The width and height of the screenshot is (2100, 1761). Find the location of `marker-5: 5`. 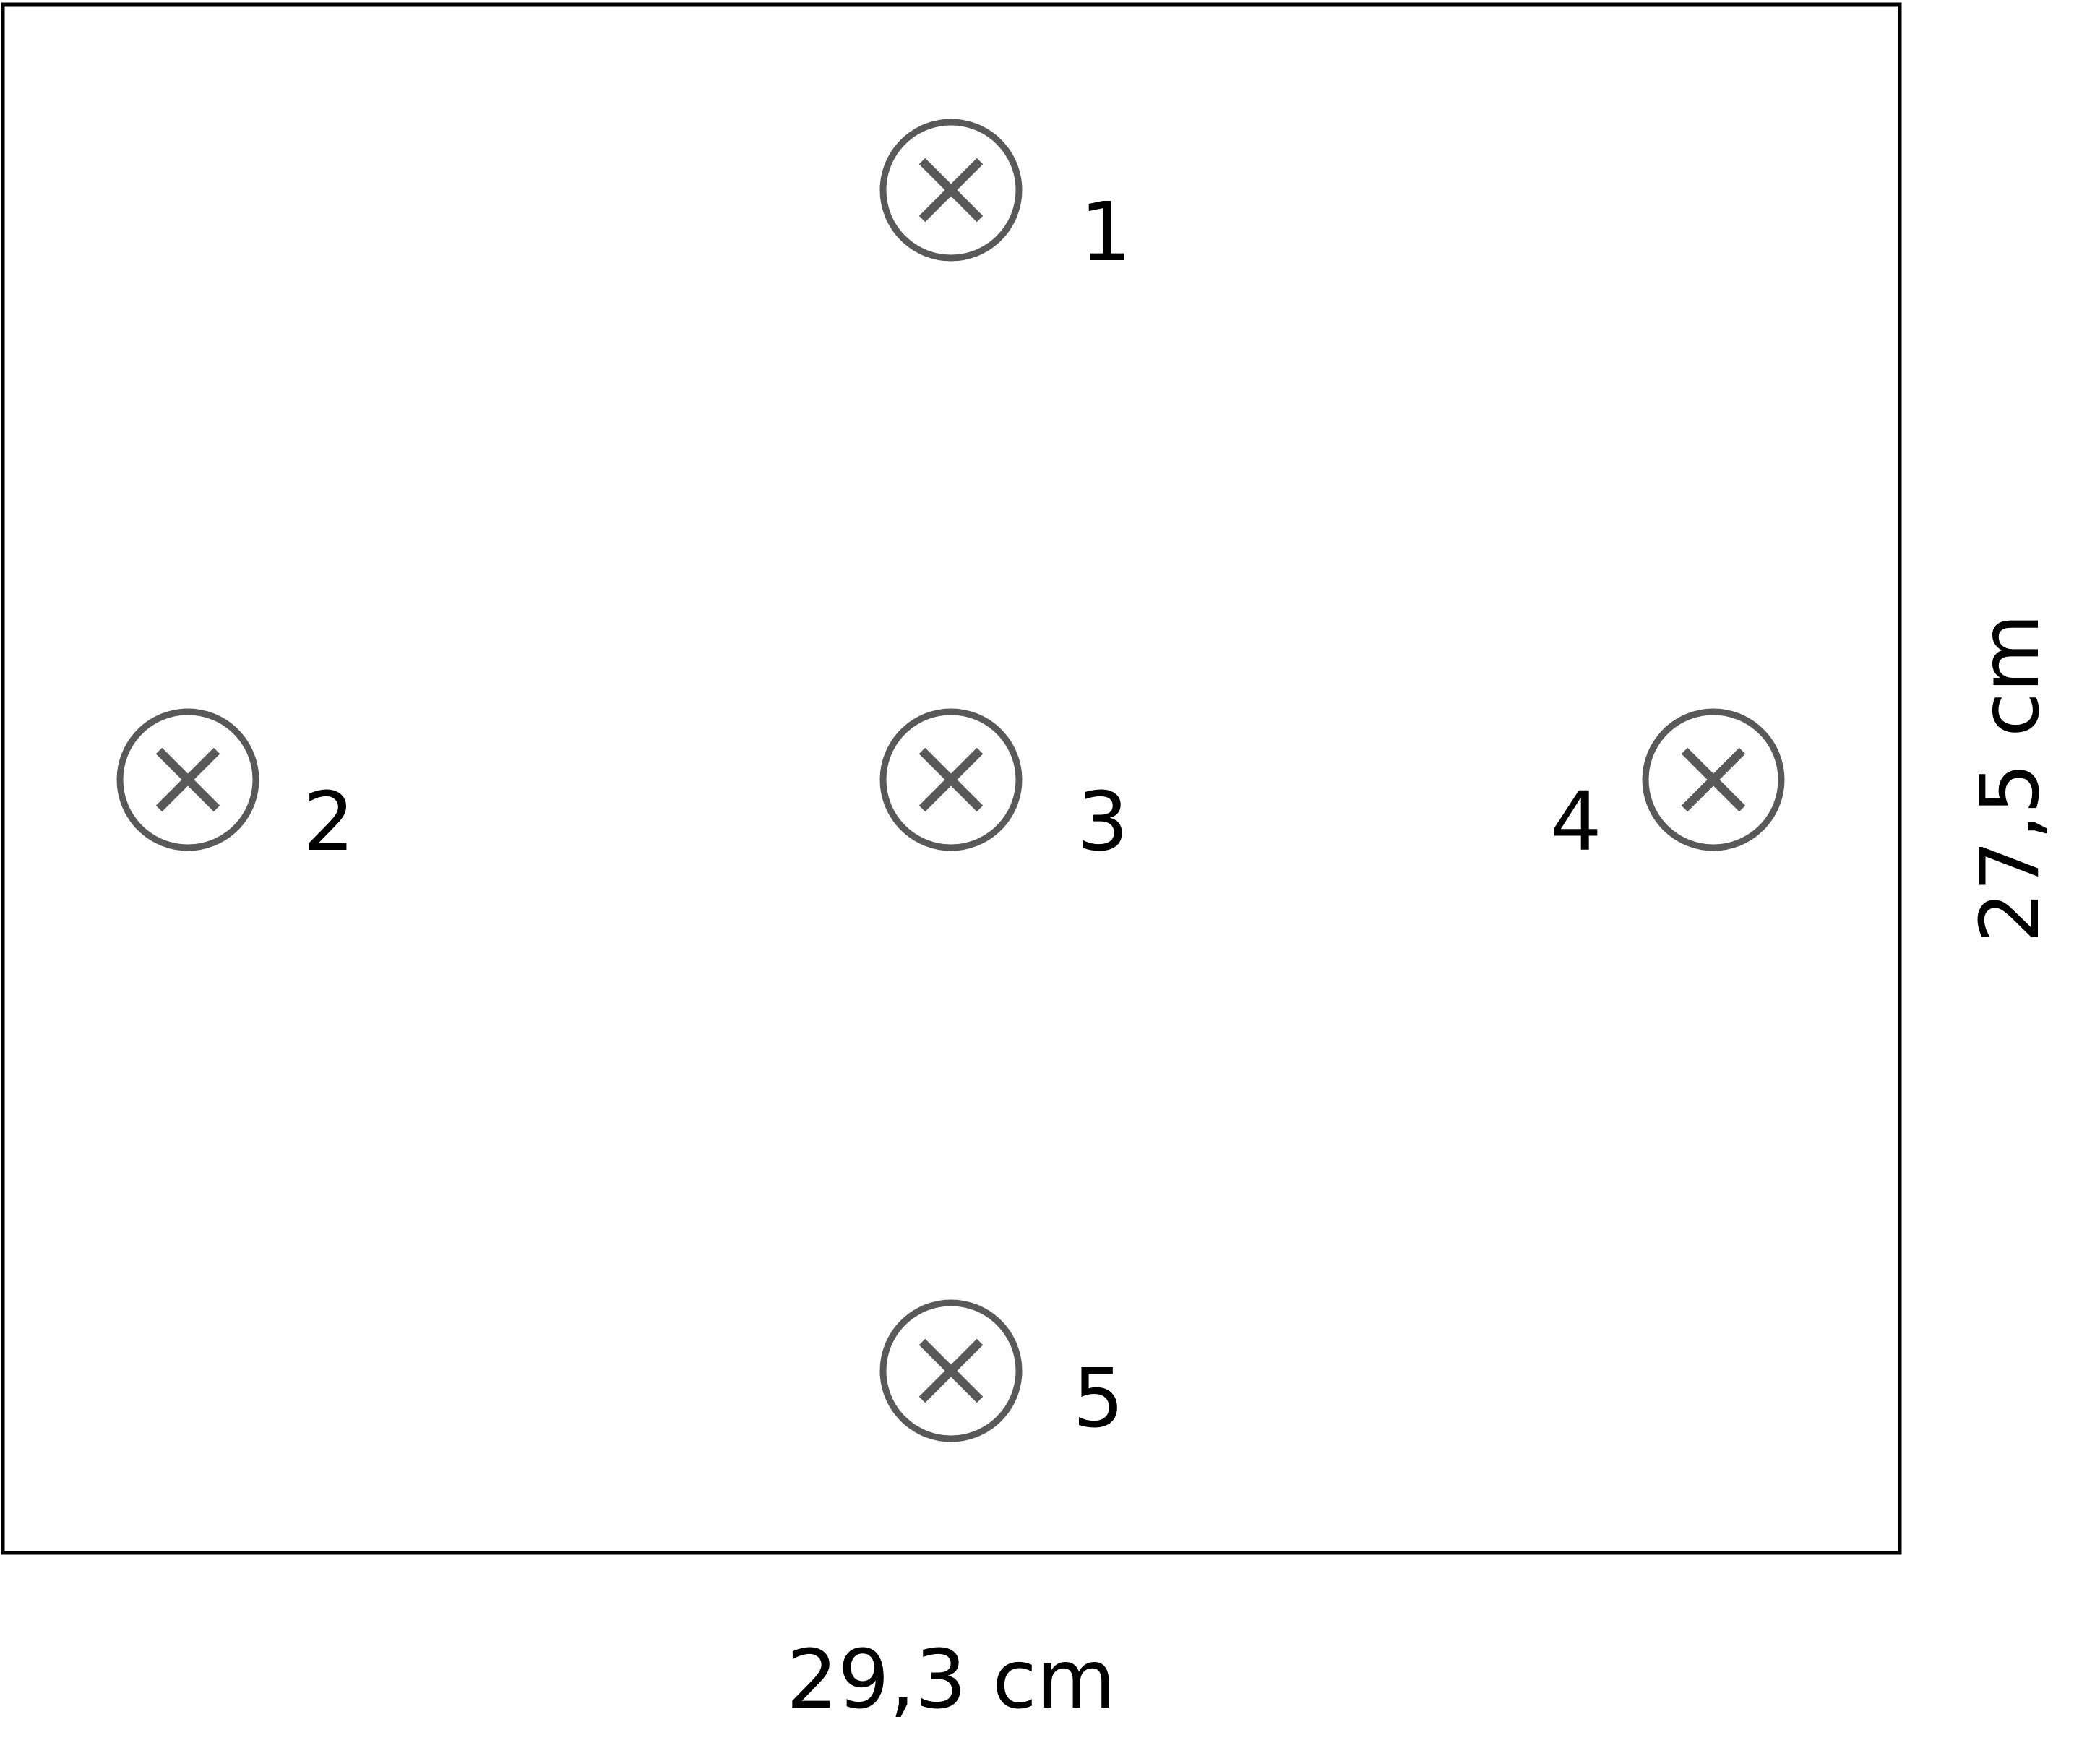

marker-5: 5 is located at coordinates (1001, 1373).